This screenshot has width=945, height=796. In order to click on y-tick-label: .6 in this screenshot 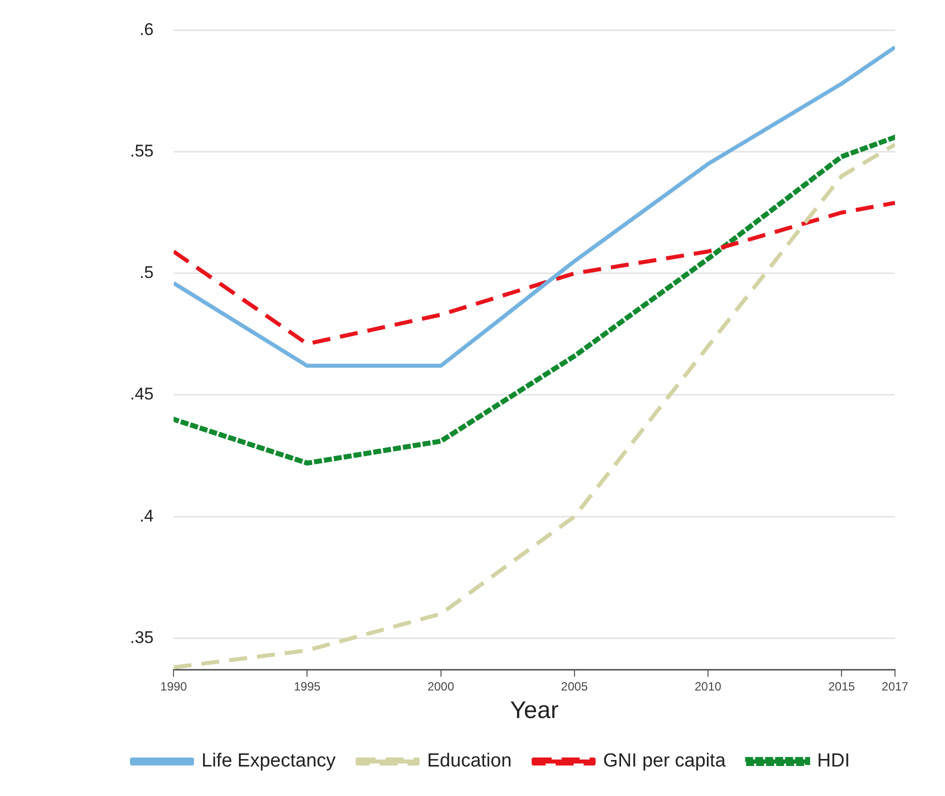, I will do `click(146, 29)`.